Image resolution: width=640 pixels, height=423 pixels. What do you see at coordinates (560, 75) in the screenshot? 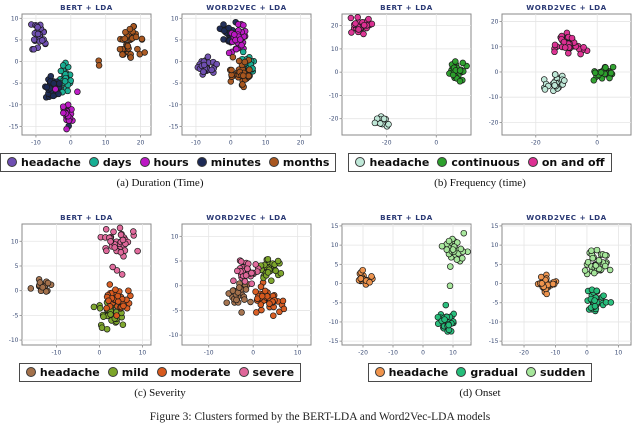
I see `scatter-plot-b-word2vec: -20 0 20 10 0 -10 -20 WORD2VEC + LDA` at bounding box center [560, 75].